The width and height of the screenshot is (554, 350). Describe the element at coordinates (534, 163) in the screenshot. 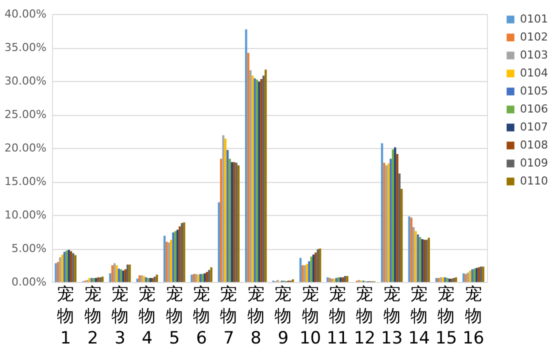

I see `legend-label: 0109` at that location.